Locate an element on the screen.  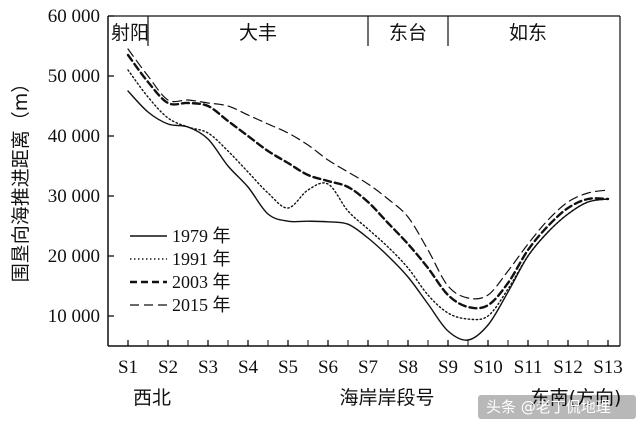
x-axis-label: 海岸岸段号 is located at coordinates (386, 398).